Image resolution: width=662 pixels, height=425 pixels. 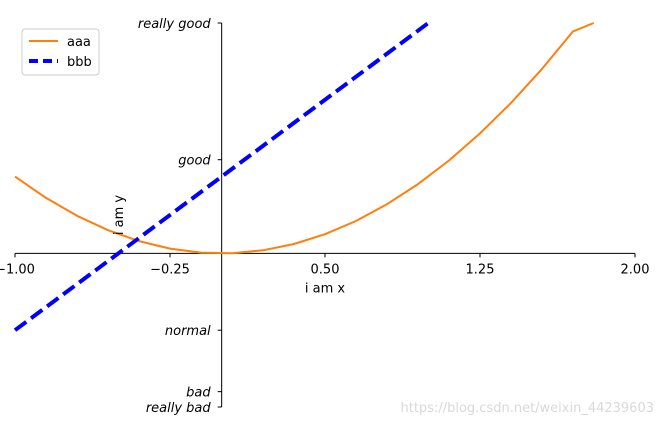 What do you see at coordinates (198, 393) in the screenshot?
I see `y-tick-label: bad` at bounding box center [198, 393].